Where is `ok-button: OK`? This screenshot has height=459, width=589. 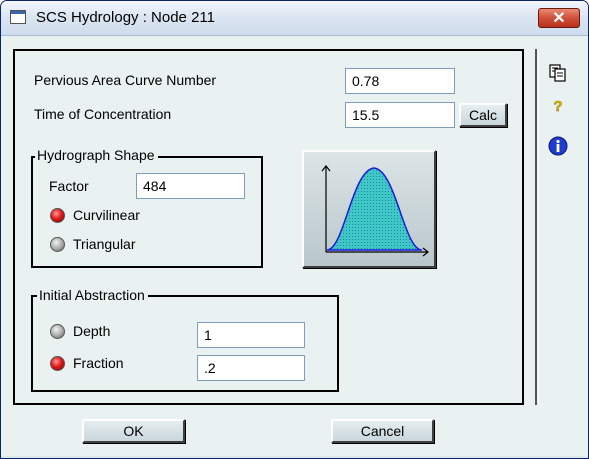
ok-button: OK is located at coordinates (133, 431).